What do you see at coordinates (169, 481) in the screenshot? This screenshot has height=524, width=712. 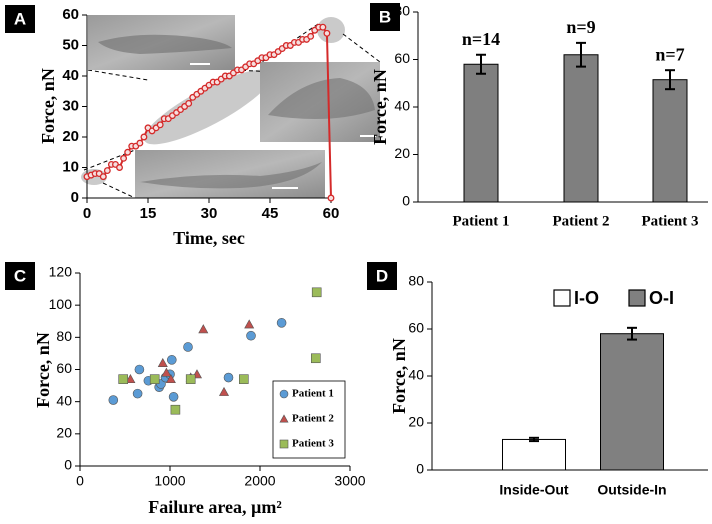 I see `x-tick-label: 1000` at bounding box center [169, 481].